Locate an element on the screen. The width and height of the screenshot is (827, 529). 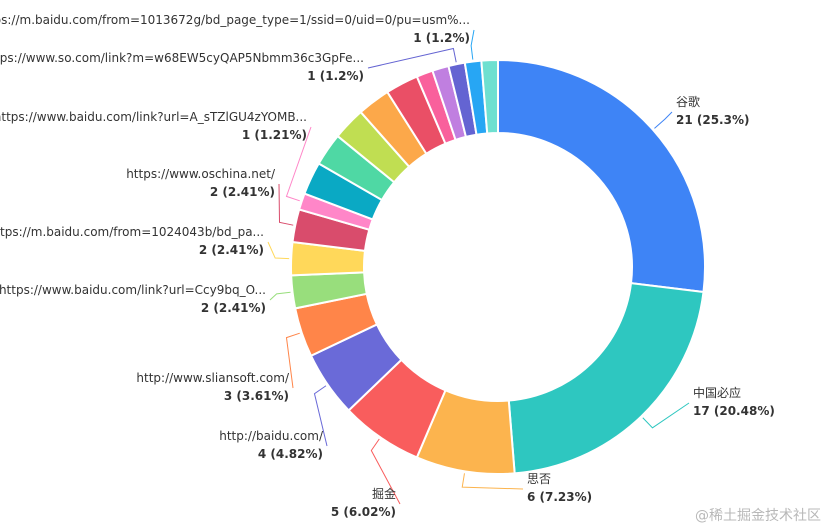
slice-value-label: 5 (6.02%) is located at coordinates (363, 512).